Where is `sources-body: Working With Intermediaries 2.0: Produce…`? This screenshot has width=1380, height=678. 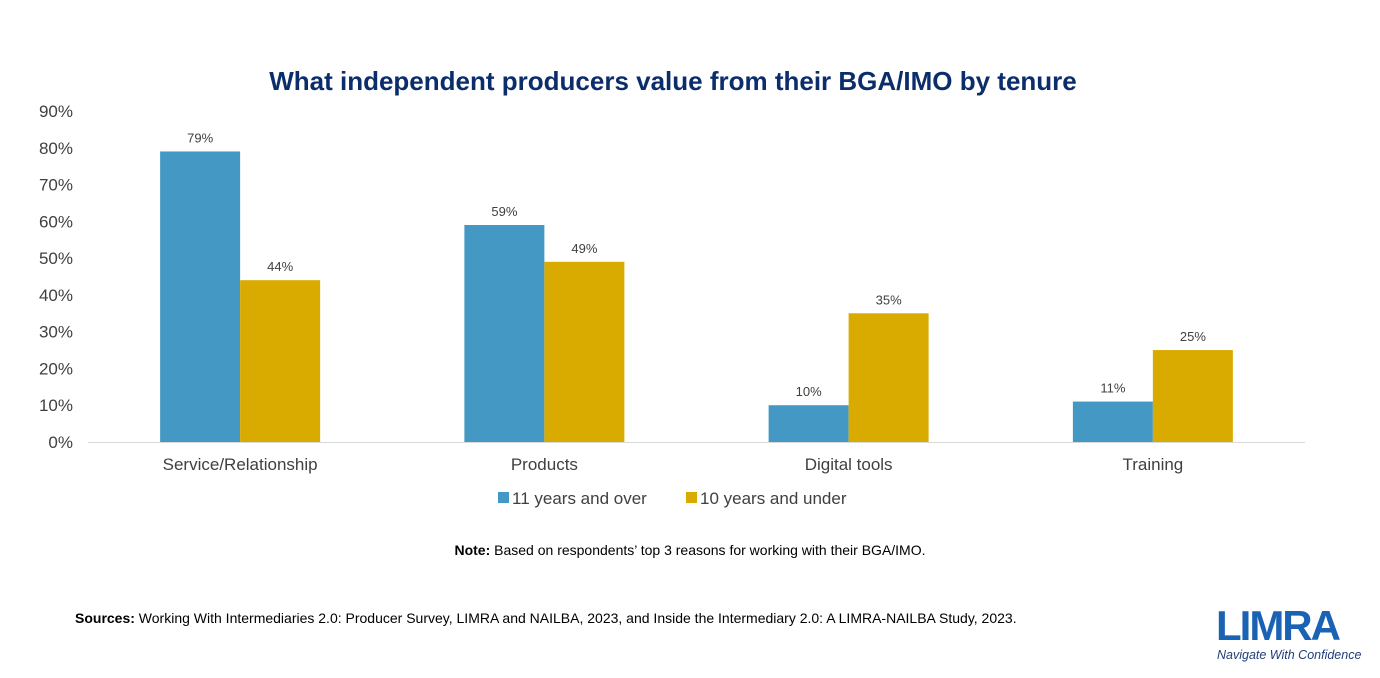 sources-body: Working With Intermediaries 2.0: Produce… is located at coordinates (575, 618).